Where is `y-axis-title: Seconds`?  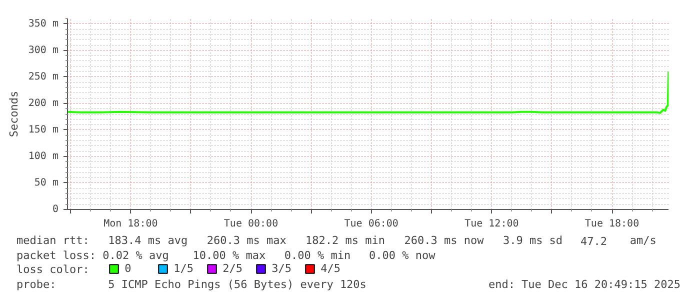
y-axis-title: Seconds is located at coordinates (13, 114).